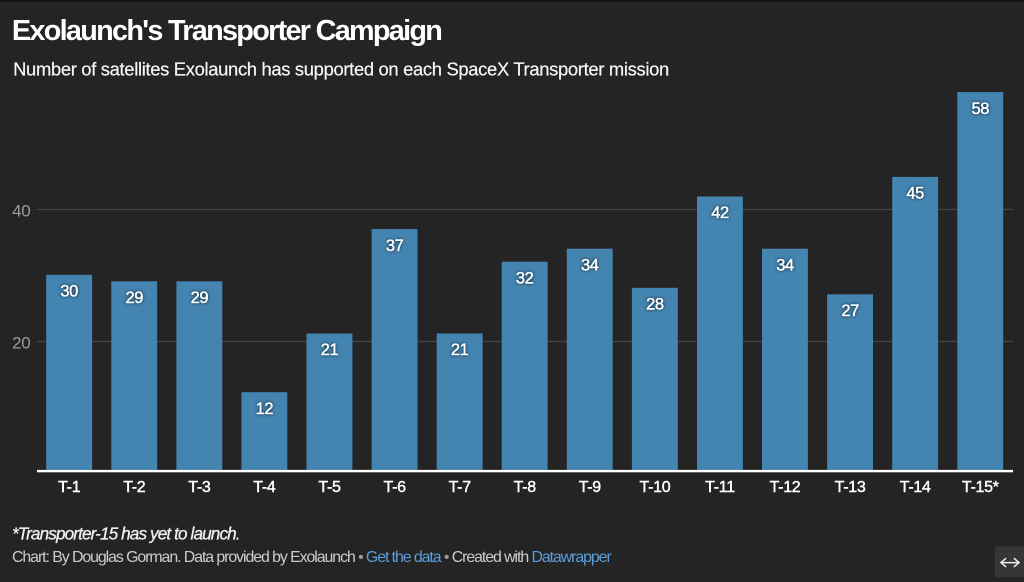  Describe the element at coordinates (394, 487) in the screenshot. I see `svg-text: T-6` at that location.